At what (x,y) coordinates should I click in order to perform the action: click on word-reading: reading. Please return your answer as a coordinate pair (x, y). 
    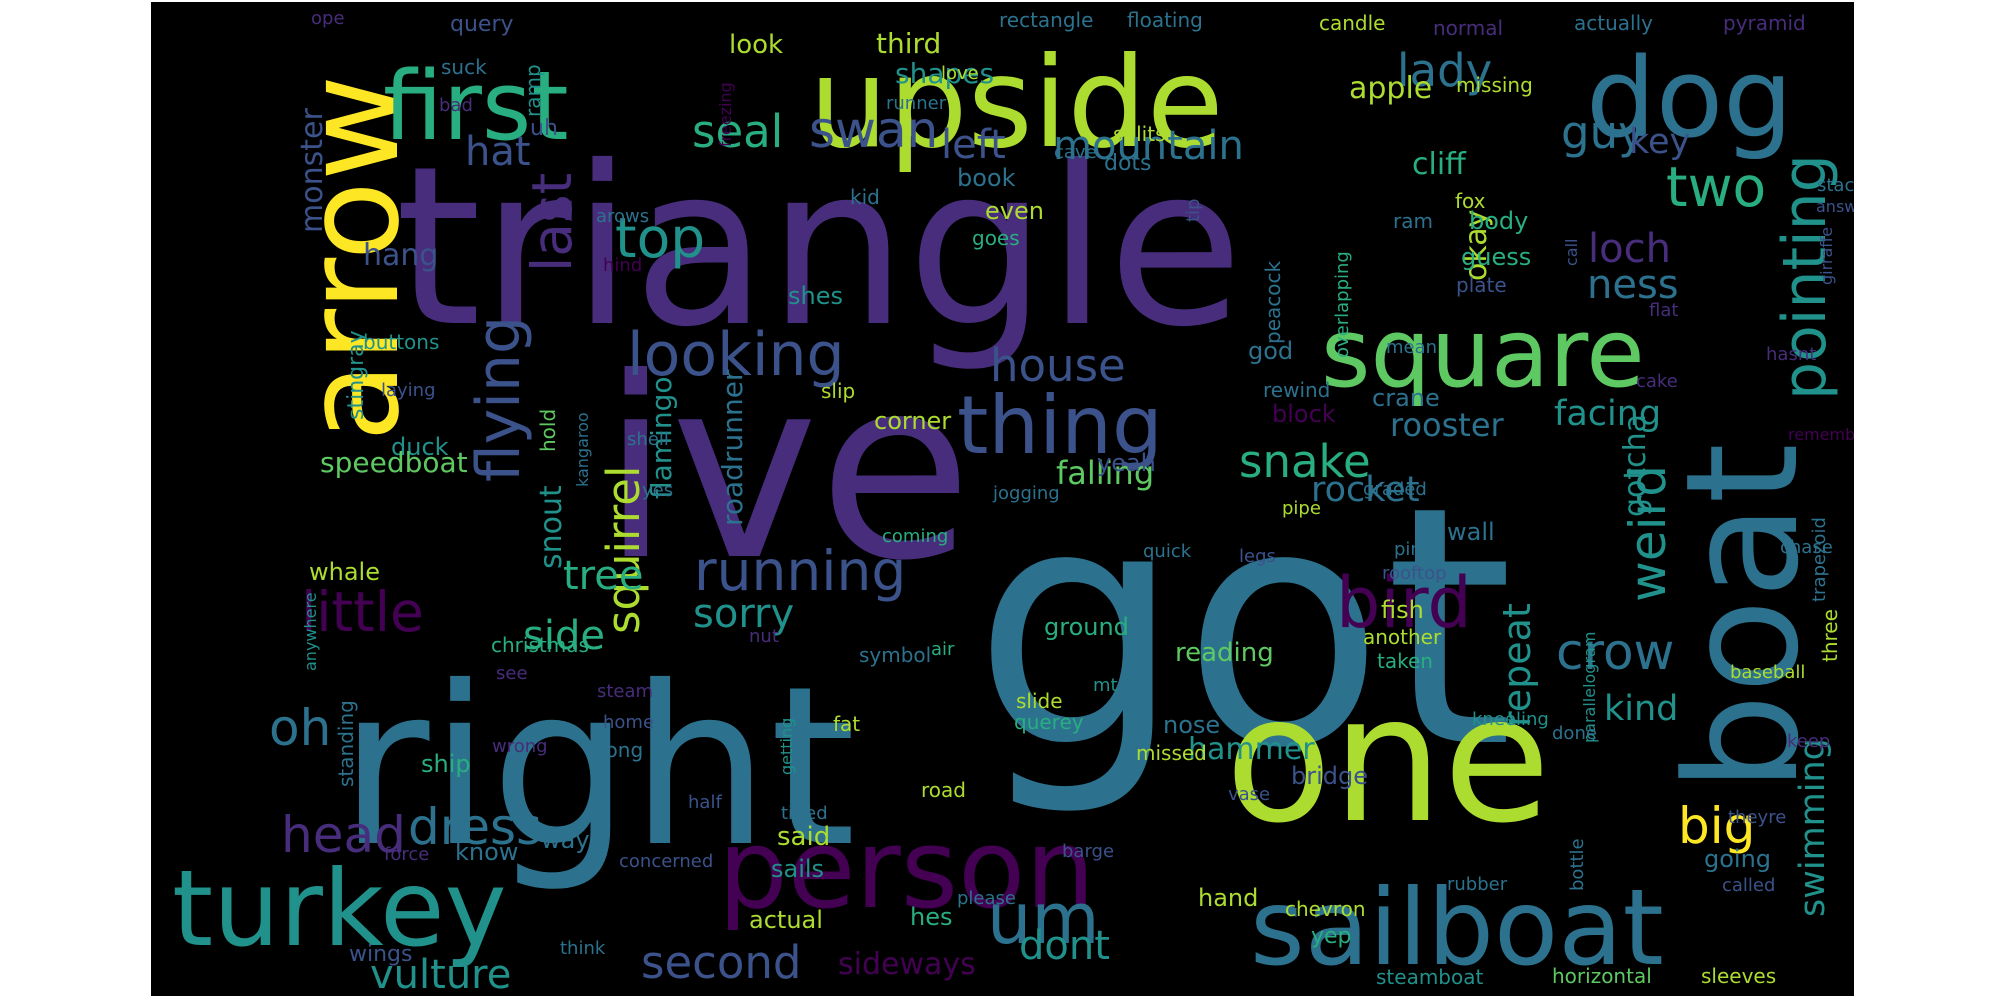
    Looking at the image, I should click on (1224, 653).